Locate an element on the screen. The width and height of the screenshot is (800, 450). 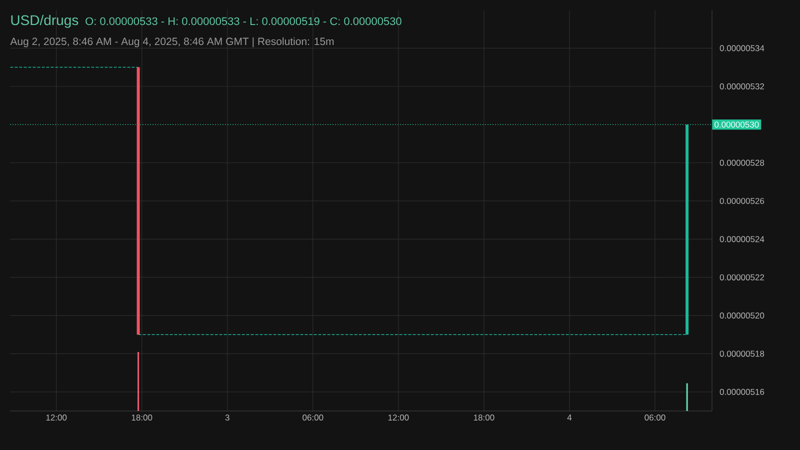
y-tick-label: 0.00000534 is located at coordinates (742, 48).